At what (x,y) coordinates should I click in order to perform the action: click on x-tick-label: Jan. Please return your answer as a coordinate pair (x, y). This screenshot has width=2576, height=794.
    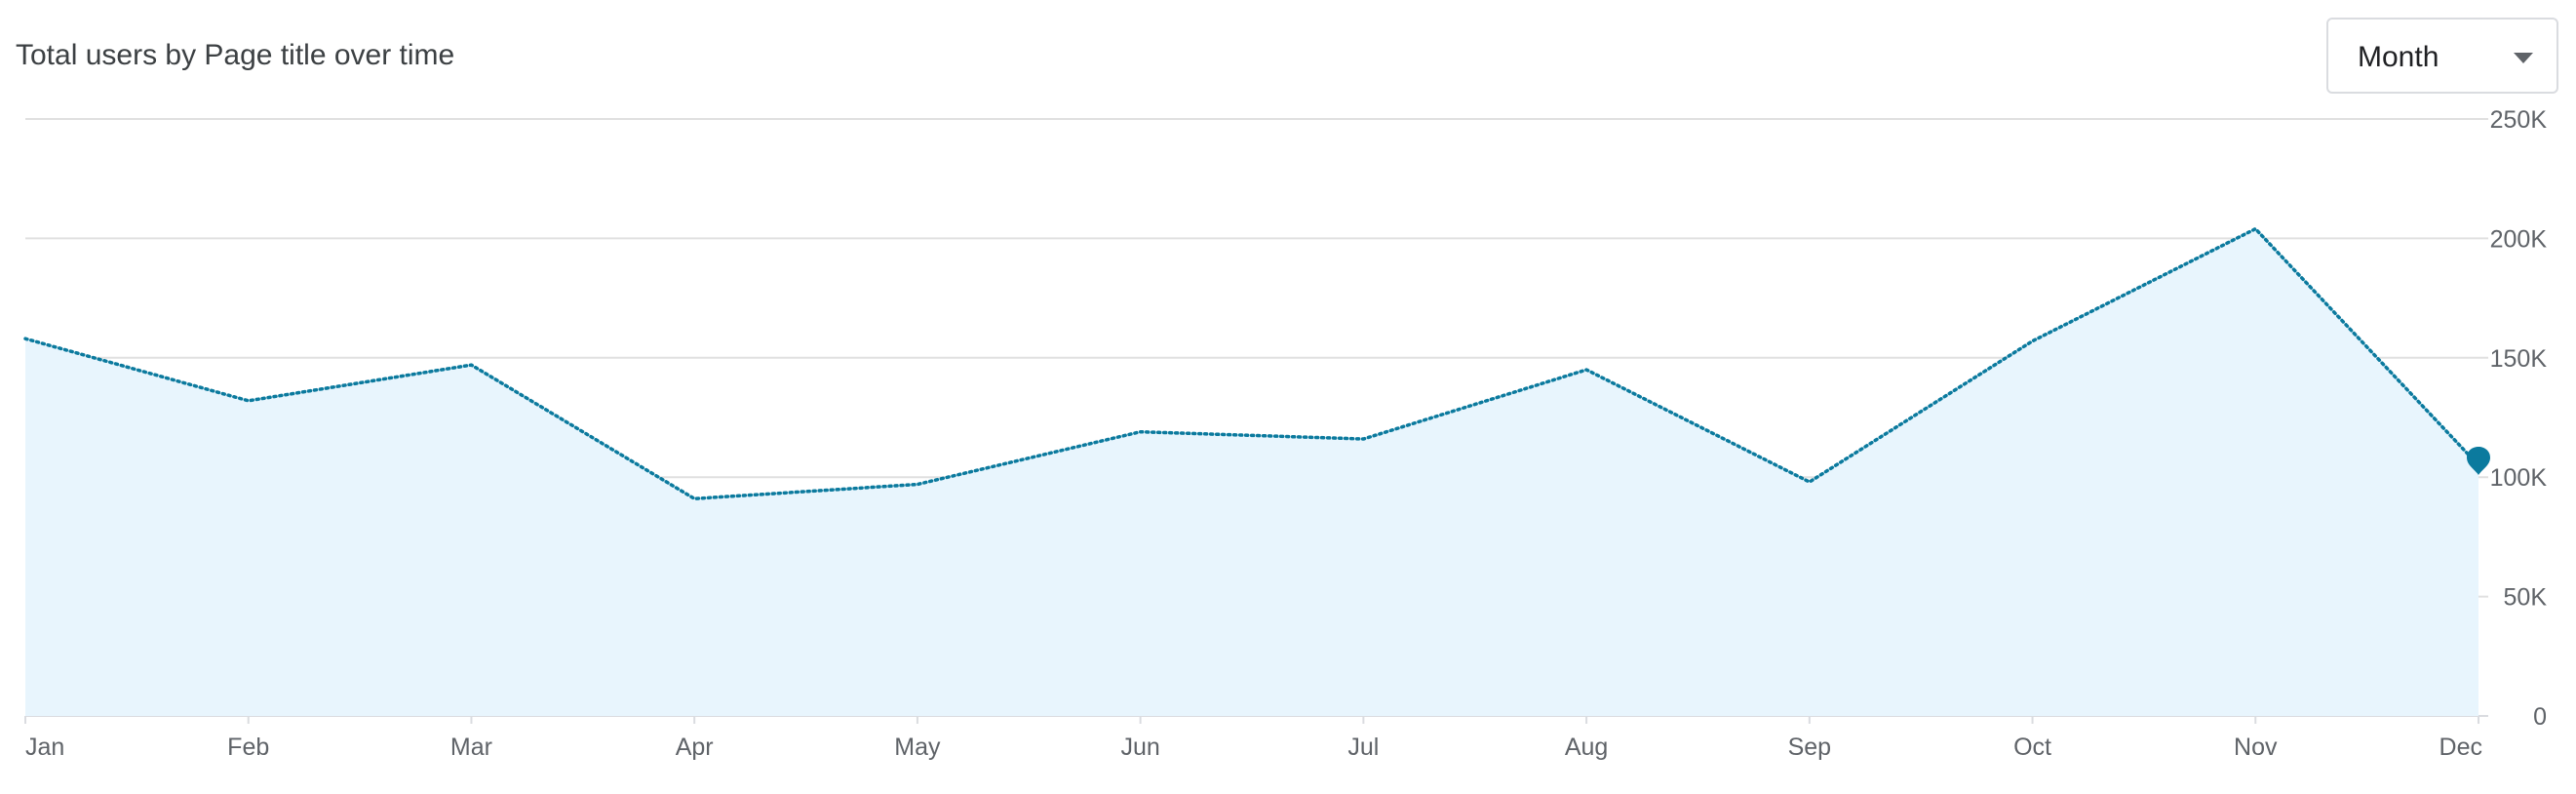
    Looking at the image, I should click on (44, 747).